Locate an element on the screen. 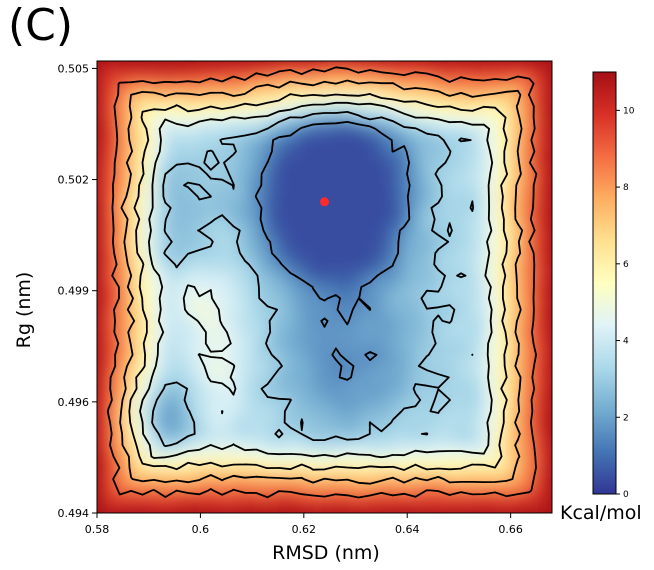 The image size is (654, 570). x-tick-label: 0.64 is located at coordinates (407, 529).